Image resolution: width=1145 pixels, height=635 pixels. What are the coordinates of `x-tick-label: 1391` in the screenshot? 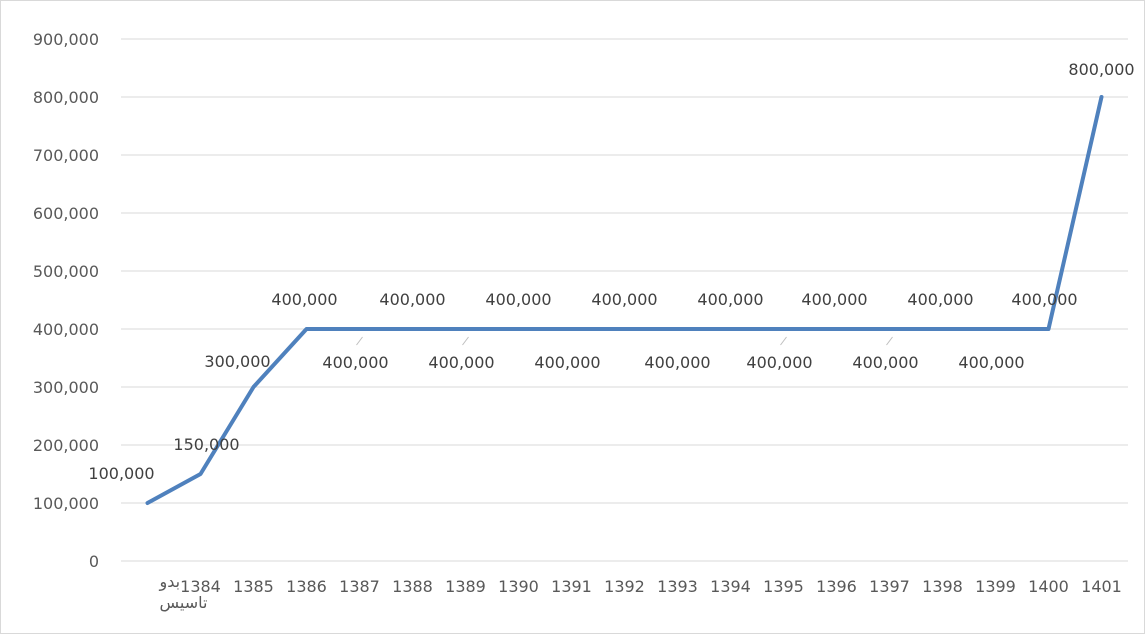 It's located at (571, 586).